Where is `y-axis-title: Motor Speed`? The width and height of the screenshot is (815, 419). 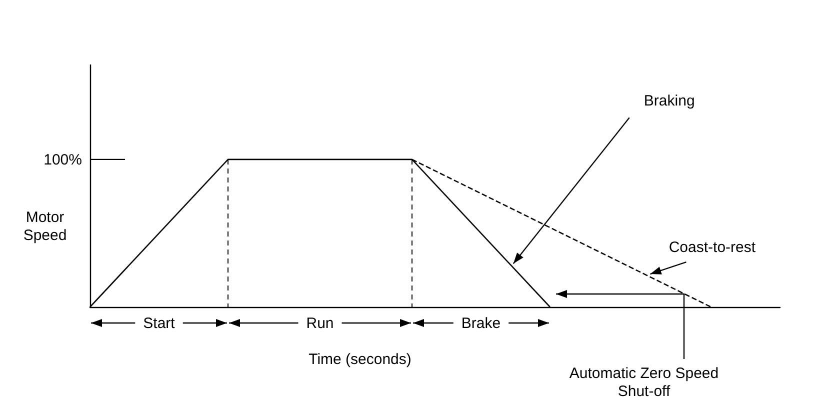
y-axis-title: Motor Speed is located at coordinates (45, 226).